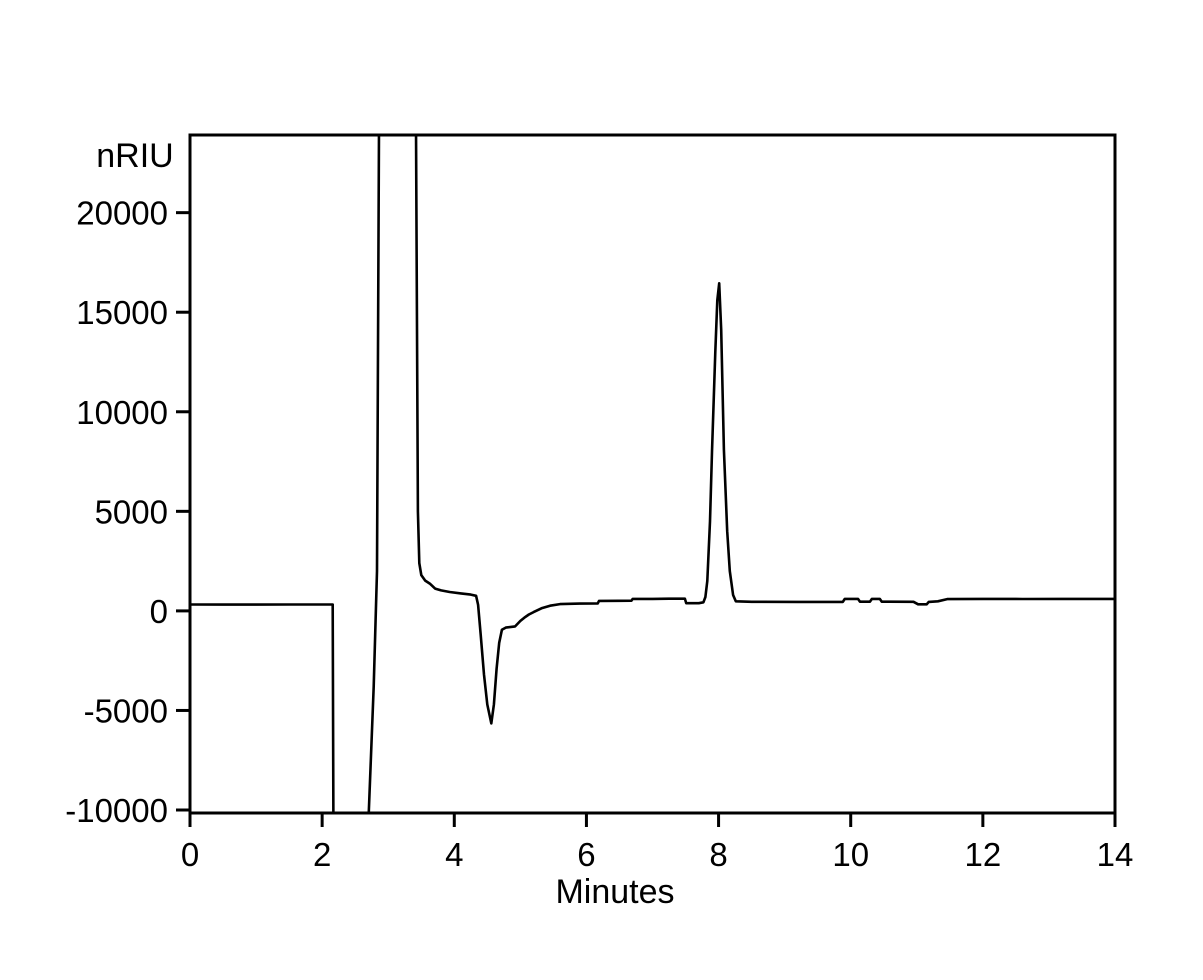 The height and width of the screenshot is (980, 1203). I want to click on y-tick-label: -10000, so click(116, 810).